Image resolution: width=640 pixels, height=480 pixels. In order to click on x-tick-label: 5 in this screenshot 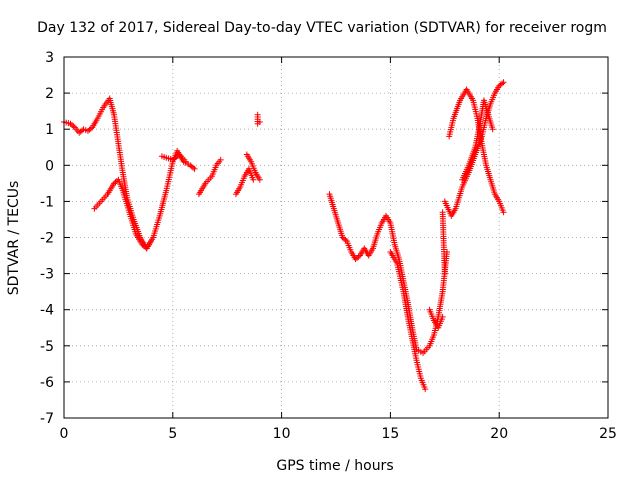, I will do `click(172, 434)`.